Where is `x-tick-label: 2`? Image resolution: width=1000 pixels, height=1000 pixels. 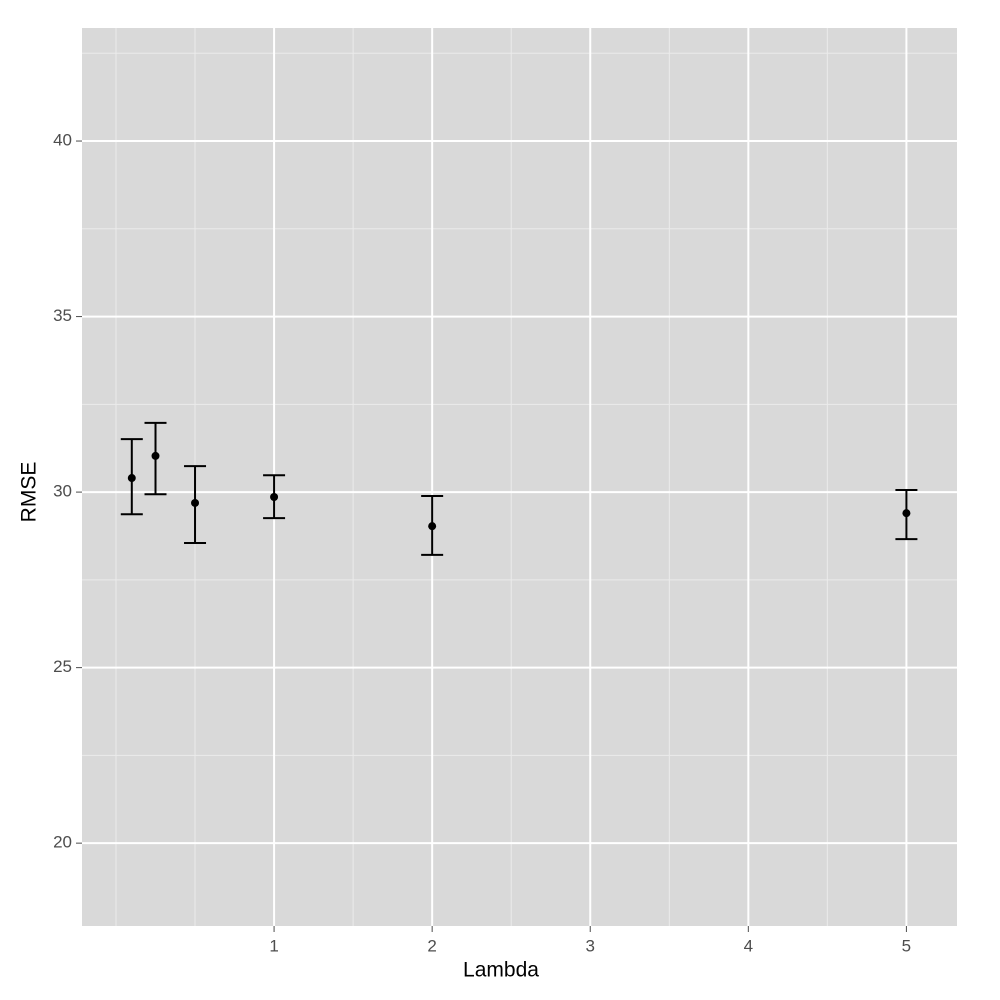 x-tick-label: 2 is located at coordinates (431, 945).